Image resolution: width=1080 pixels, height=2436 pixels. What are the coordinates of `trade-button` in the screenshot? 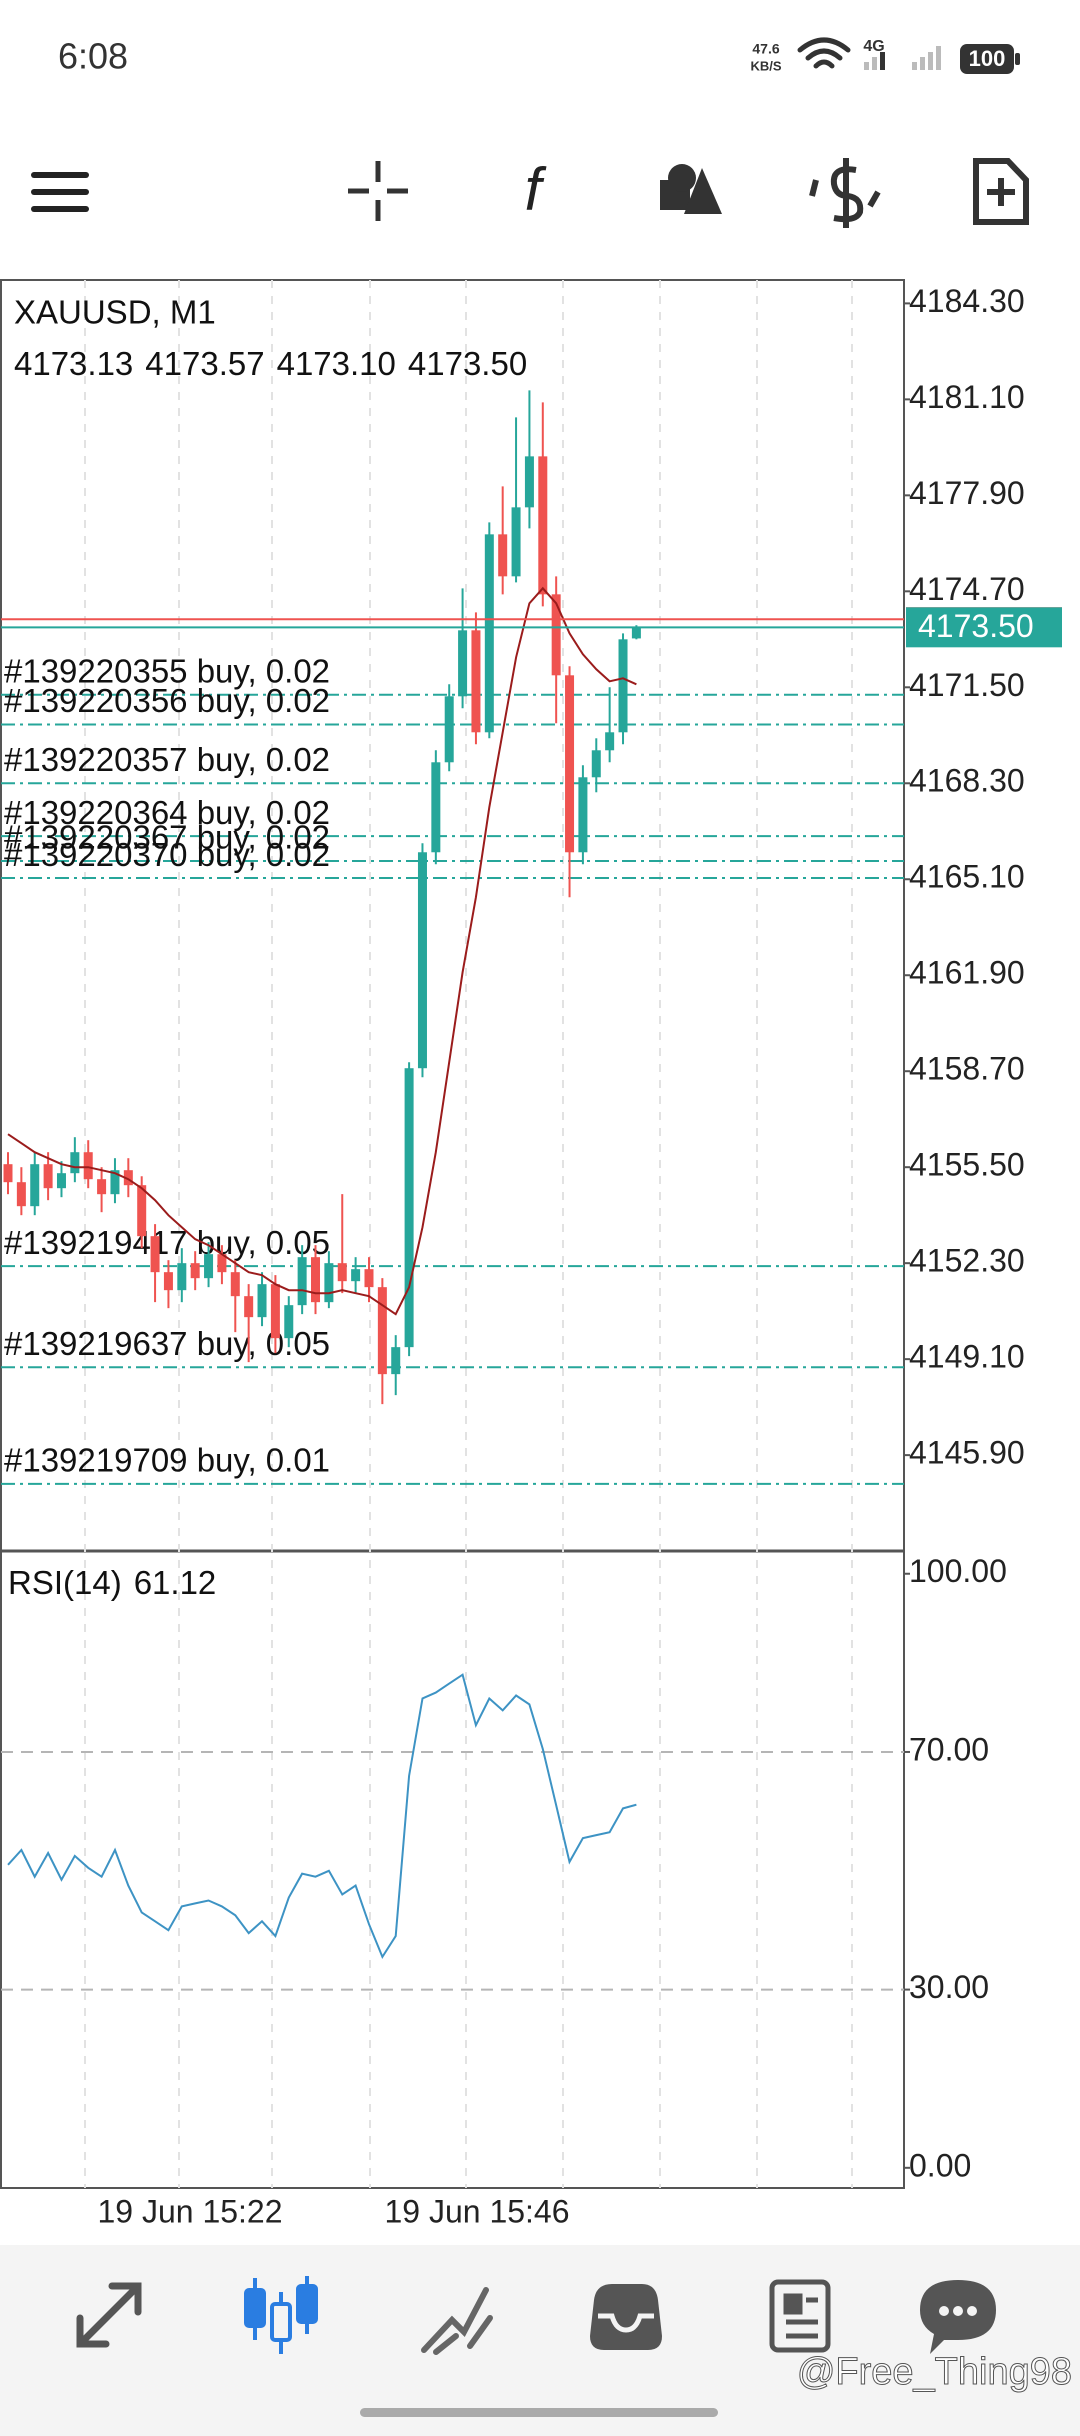 It's located at (845, 193).